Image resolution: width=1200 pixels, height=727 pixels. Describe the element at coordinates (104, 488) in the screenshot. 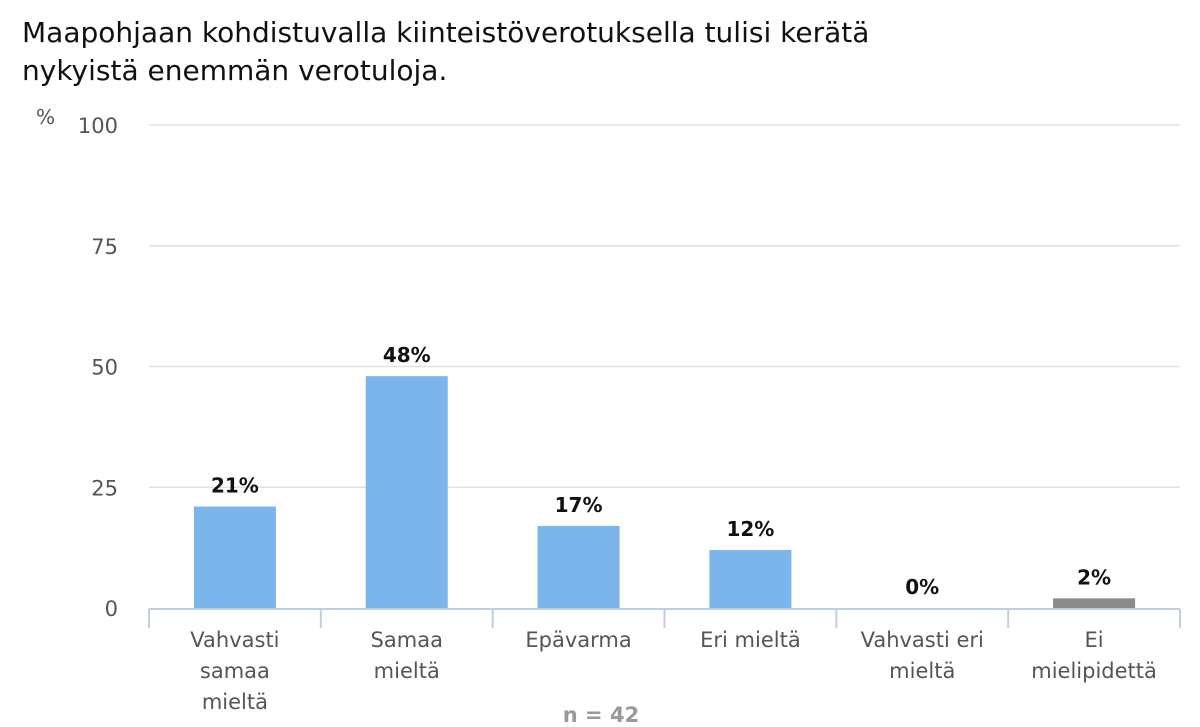

I see `y-tick-label: 25` at that location.